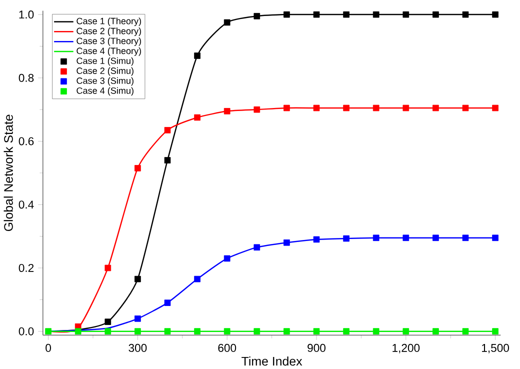 The height and width of the screenshot is (369, 520). I want to click on legend-label: Case 1 (Theory), so click(108, 21).